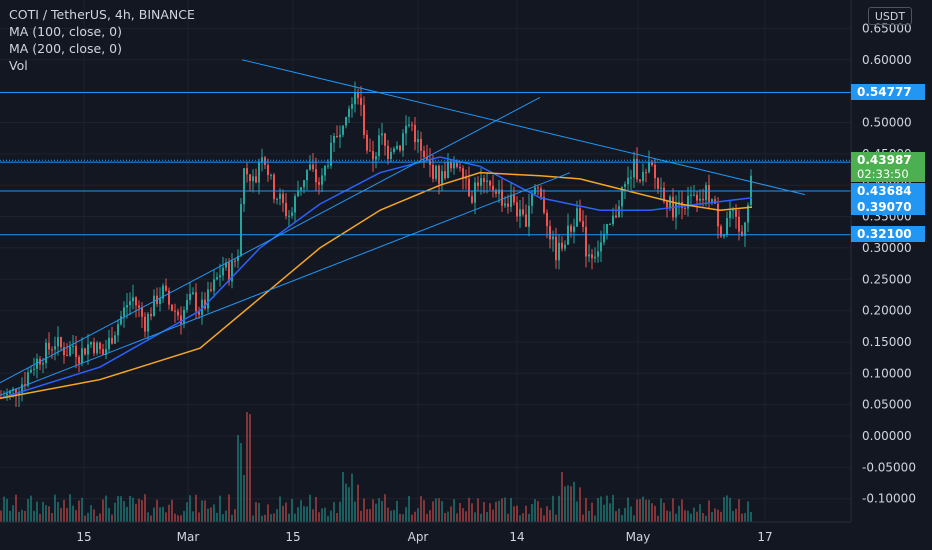  I want to click on symbol-title: COTI / TetherUS, 4h, BINANCE, so click(102, 14).